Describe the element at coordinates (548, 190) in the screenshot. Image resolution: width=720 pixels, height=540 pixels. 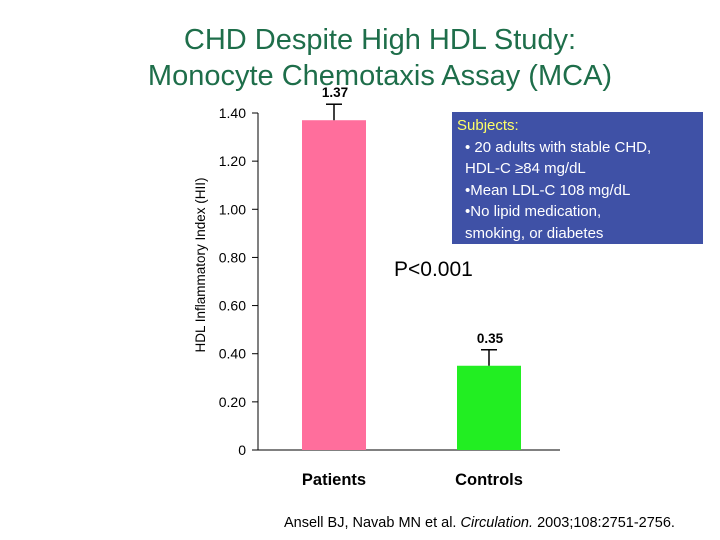
I see `subjects-line: •Mean LDL-C 108 mg/dL` at that location.